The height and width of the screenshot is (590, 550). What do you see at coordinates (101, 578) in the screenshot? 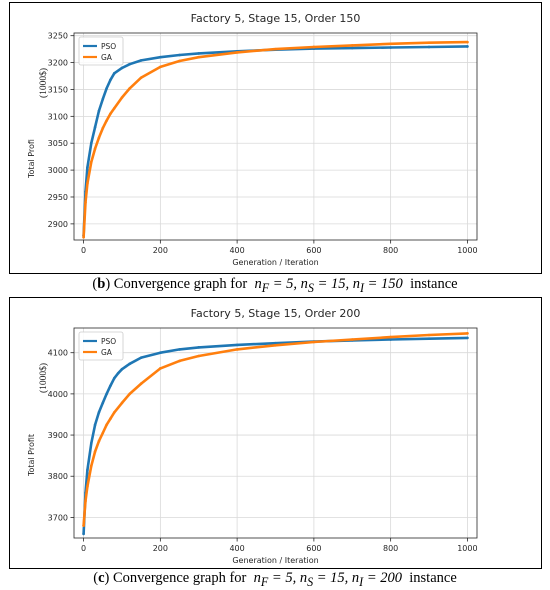
I see `caption-c-label: (c)` at bounding box center [101, 578].